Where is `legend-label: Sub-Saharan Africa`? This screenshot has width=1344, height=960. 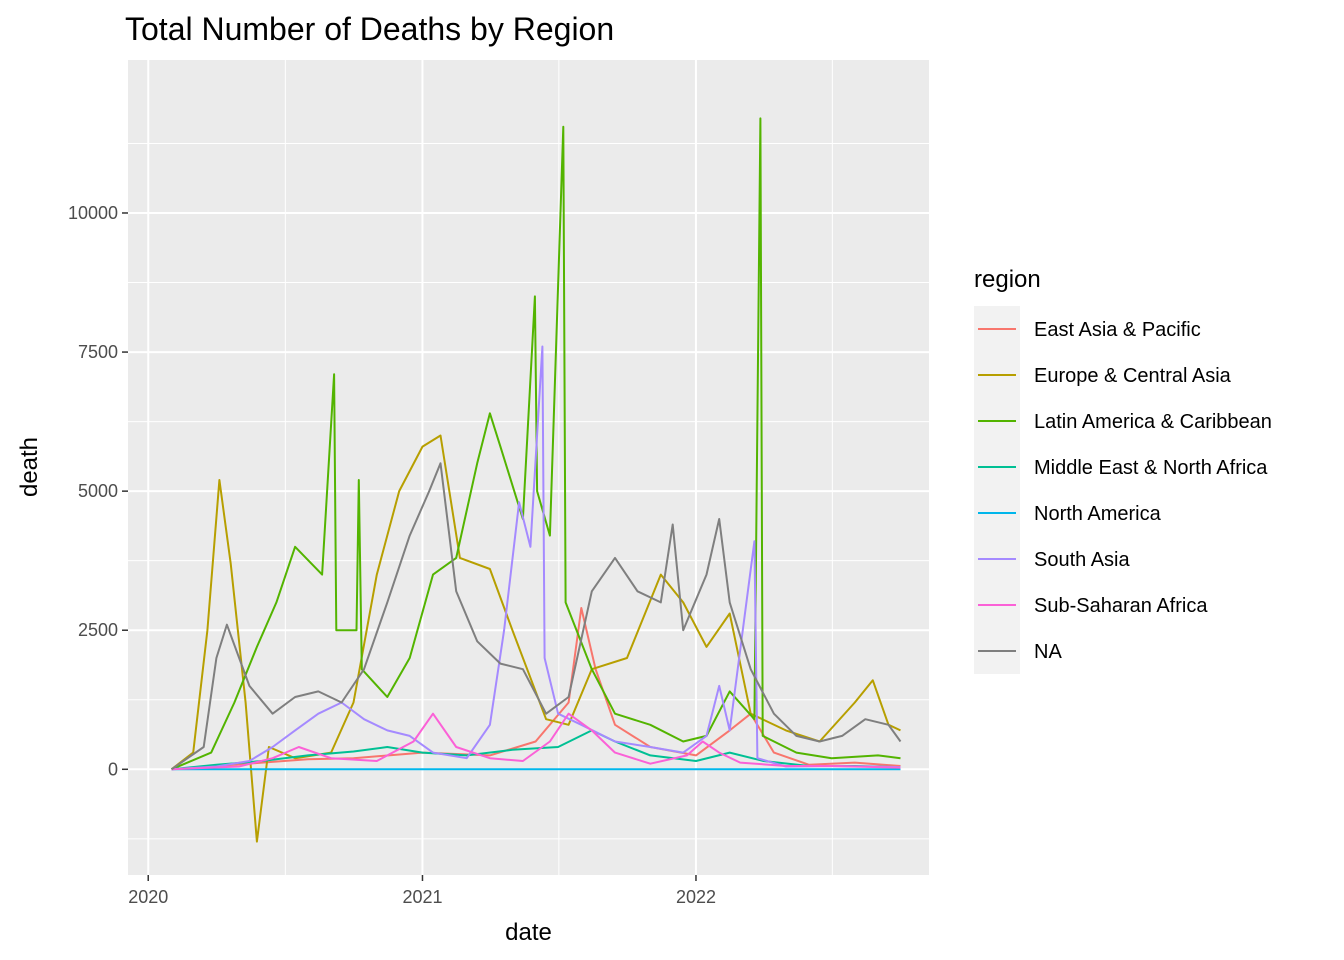 legend-label: Sub-Saharan Africa is located at coordinates (1121, 606).